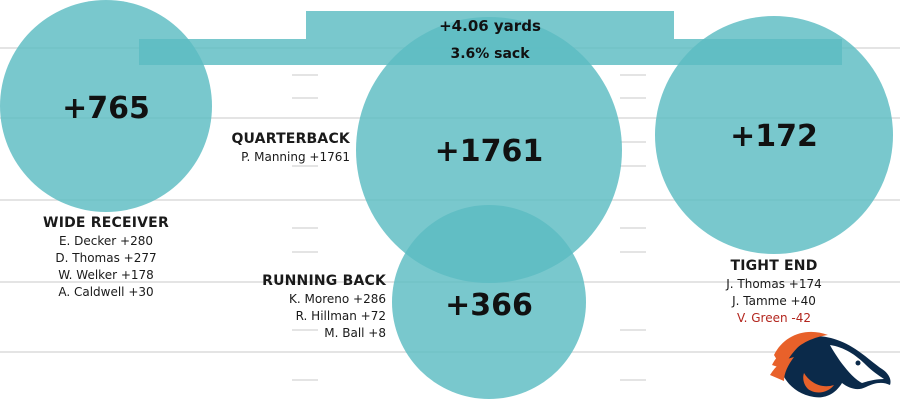  I want to click on wide-receiver-value: +765, so click(106, 108).